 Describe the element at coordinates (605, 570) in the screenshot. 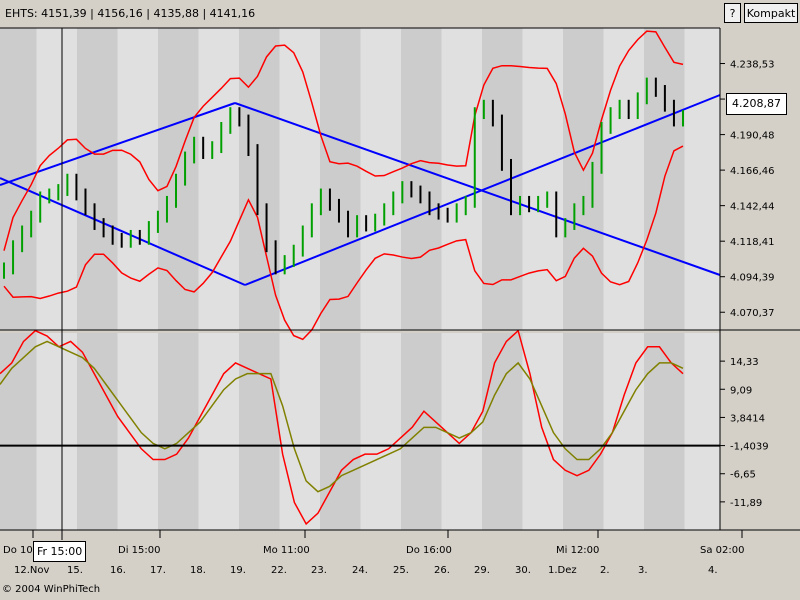

I see `x-date-label: 2.` at that location.